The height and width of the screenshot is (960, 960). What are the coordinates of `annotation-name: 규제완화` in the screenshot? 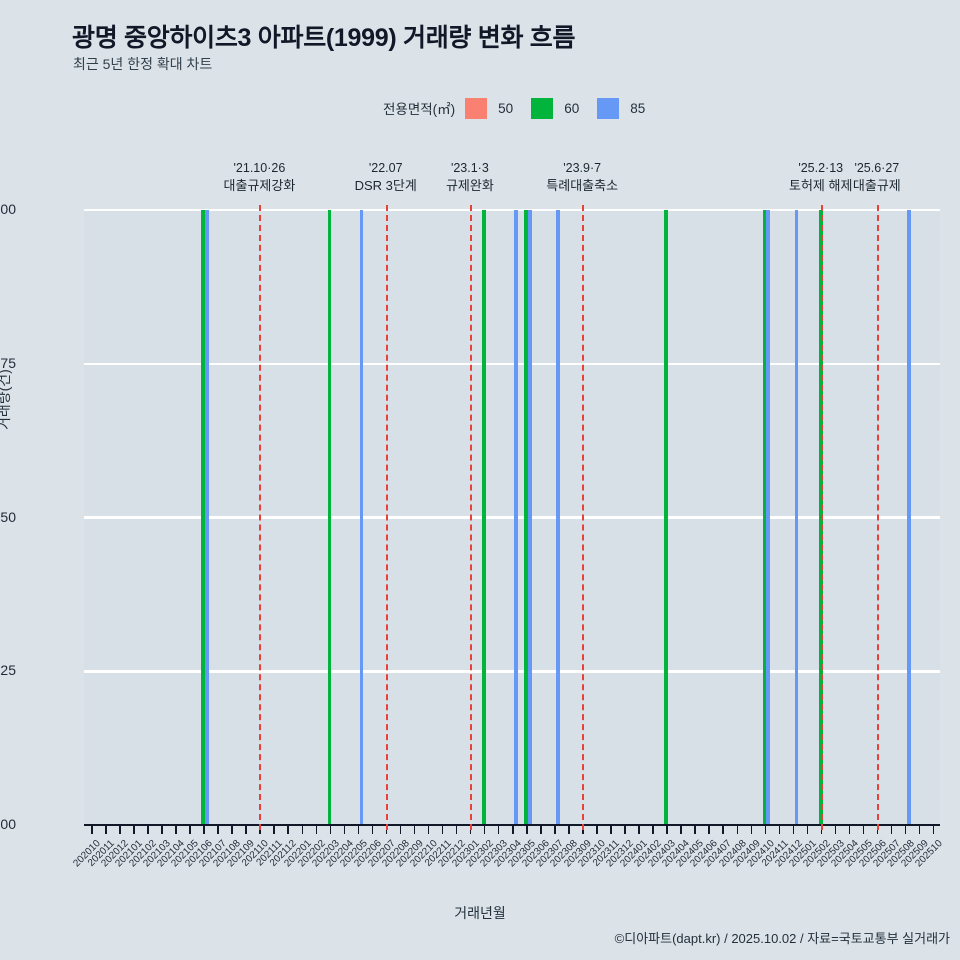 It's located at (469, 185).